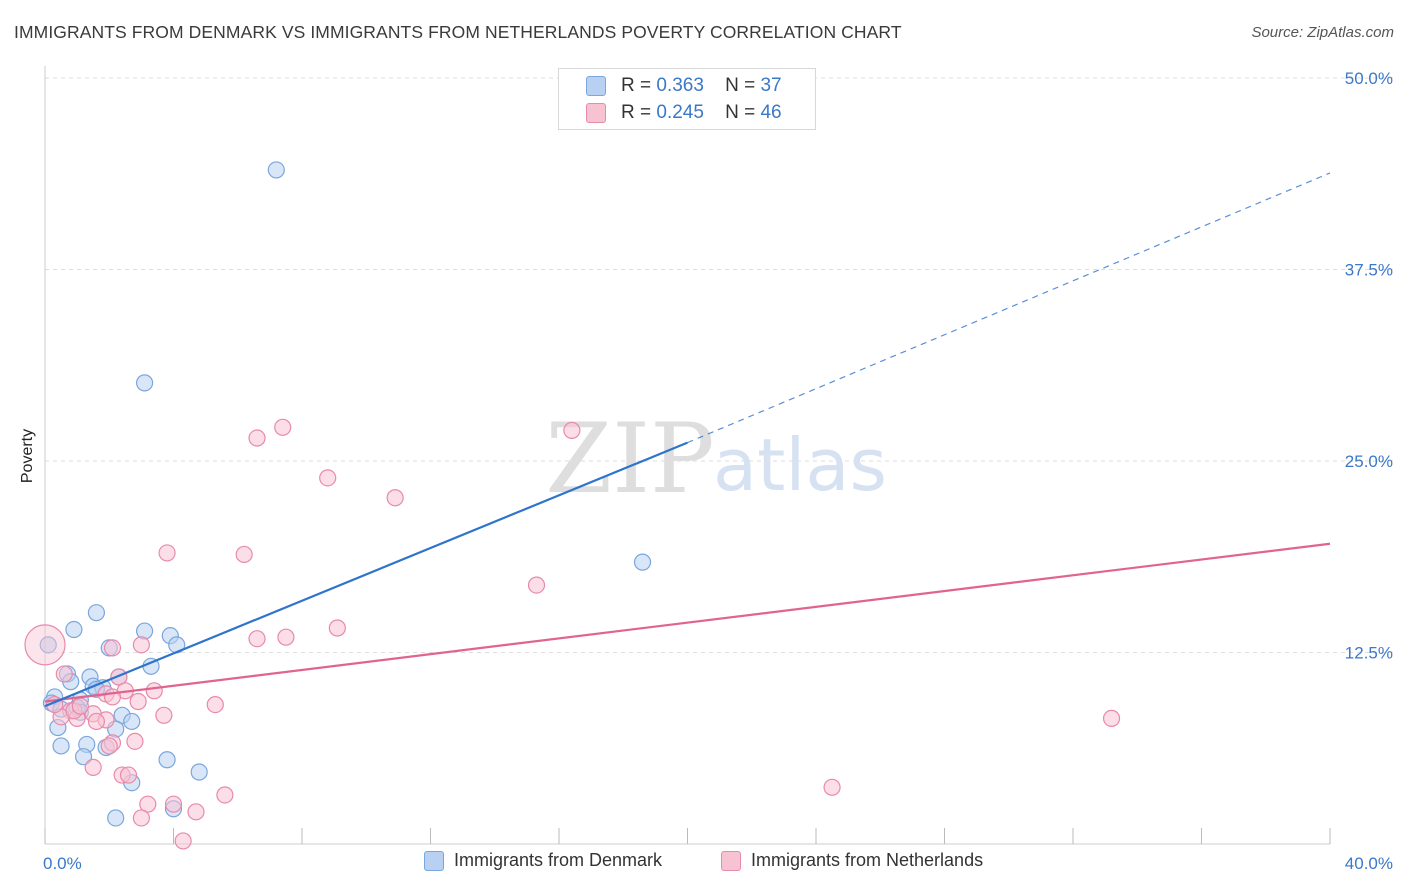 The height and width of the screenshot is (892, 1406). What do you see at coordinates (558, 860) in the screenshot?
I see `legend-label-denmark: Immigrants from Denmark` at bounding box center [558, 860].